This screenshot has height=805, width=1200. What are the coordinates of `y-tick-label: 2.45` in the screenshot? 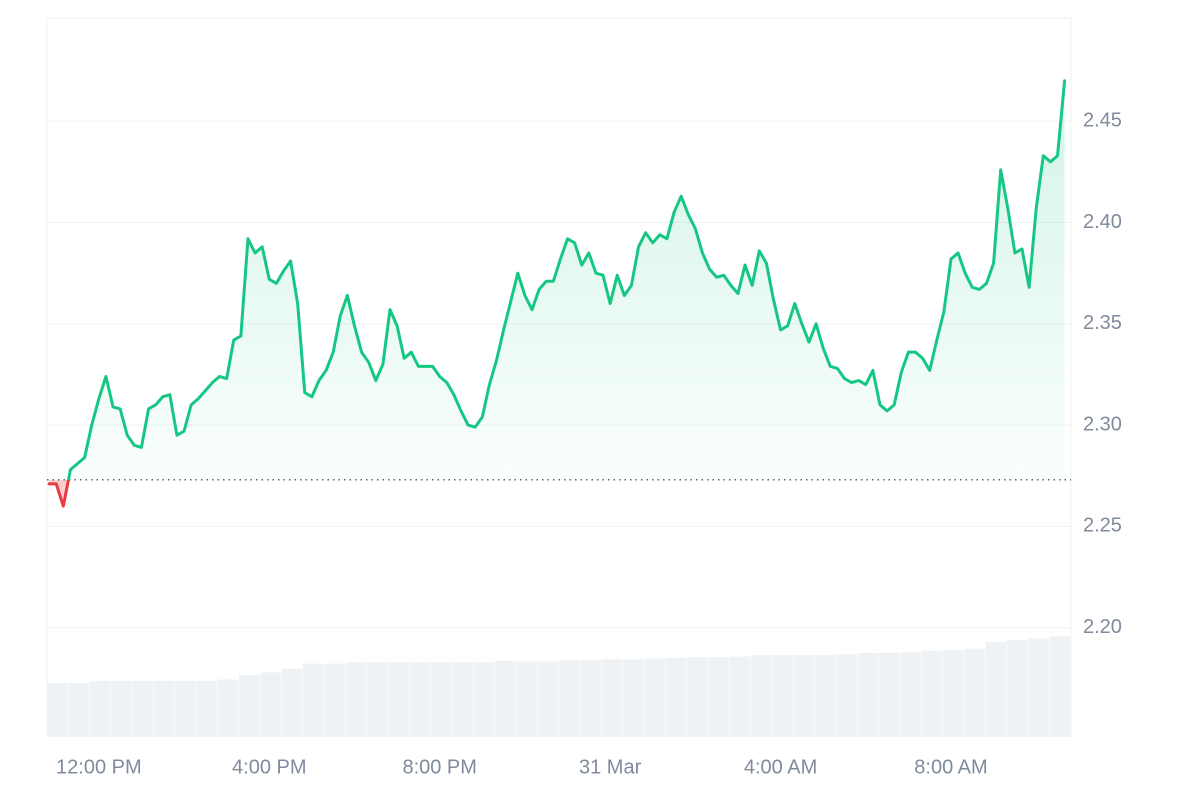 It's located at (1102, 121).